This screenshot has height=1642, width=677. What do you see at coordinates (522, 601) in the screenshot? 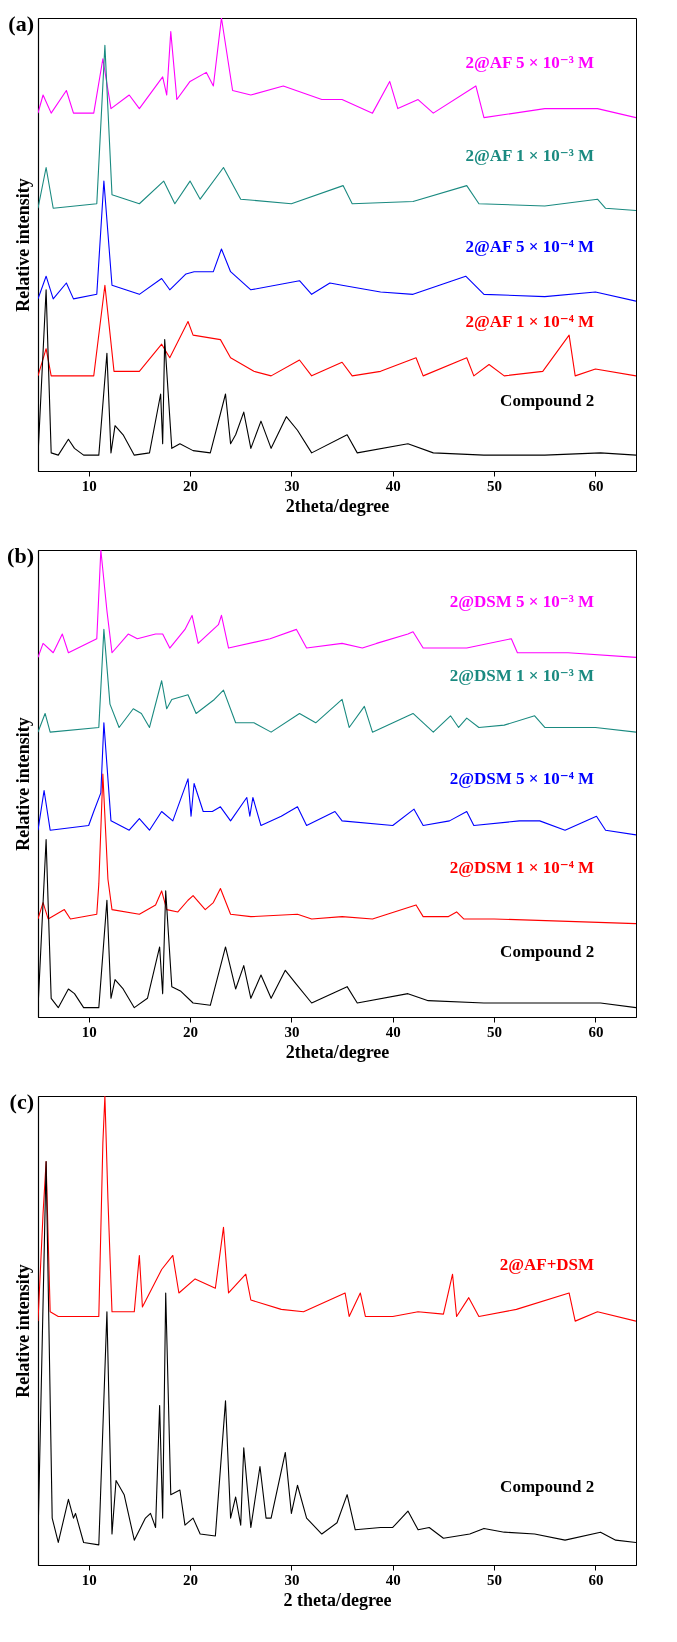
I see `text: 2@DSM 5 × 10⁻³ M` at bounding box center [522, 601].